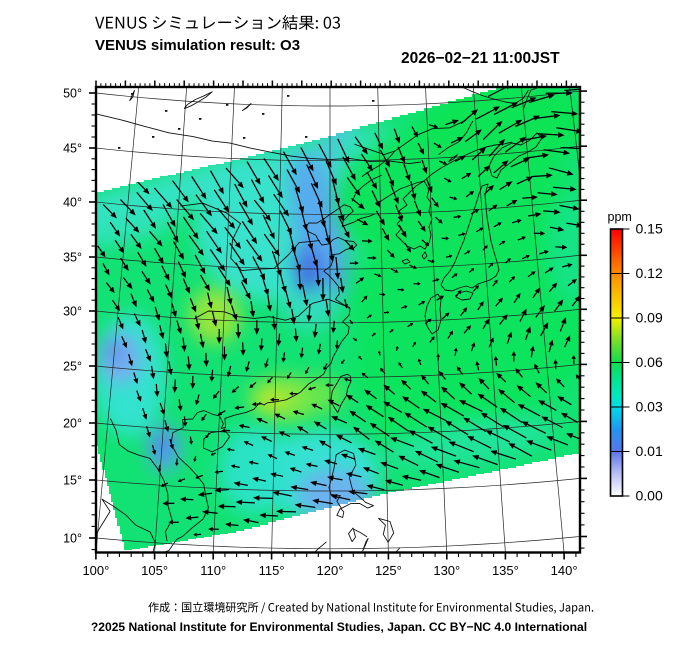 Image resolution: width=700 pixels, height=654 pixels. I want to click on svg-text: 0.01, so click(649, 451).